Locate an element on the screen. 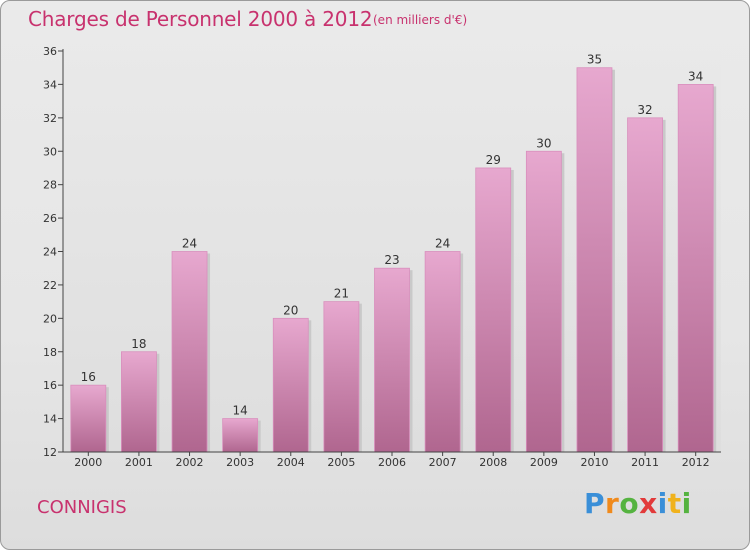 Image resolution: width=750 pixels, height=550 pixels. x-tick-label: 2010 is located at coordinates (594, 462).